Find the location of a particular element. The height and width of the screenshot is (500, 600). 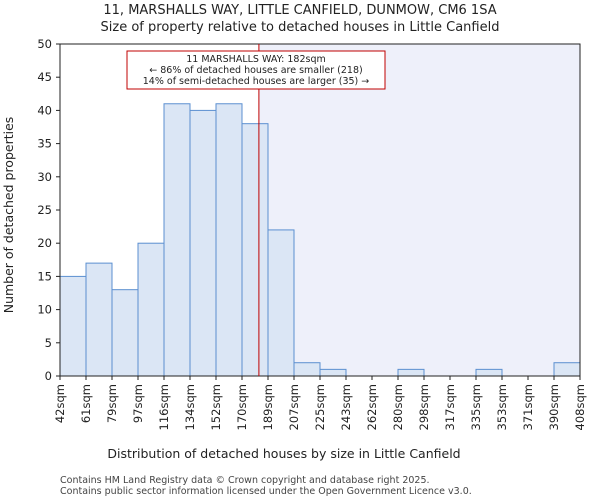

x-tick-label: 79sqm is located at coordinates (112, 403).